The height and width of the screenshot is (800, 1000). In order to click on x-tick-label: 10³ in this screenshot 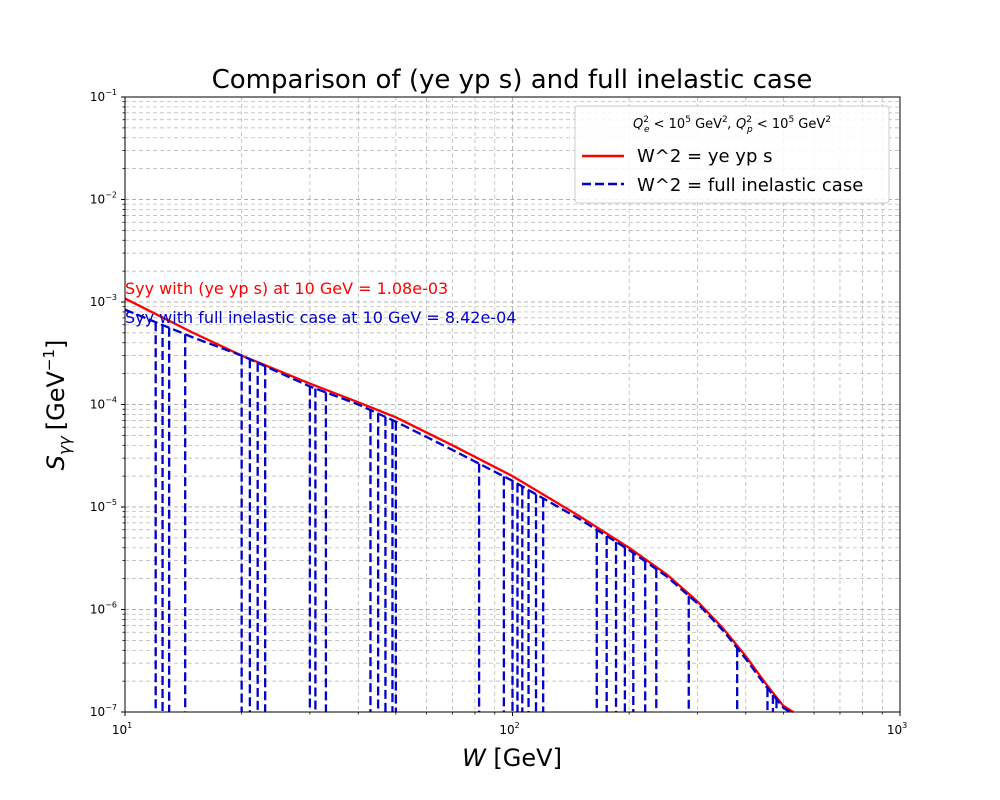, I will do `click(897, 729)`.